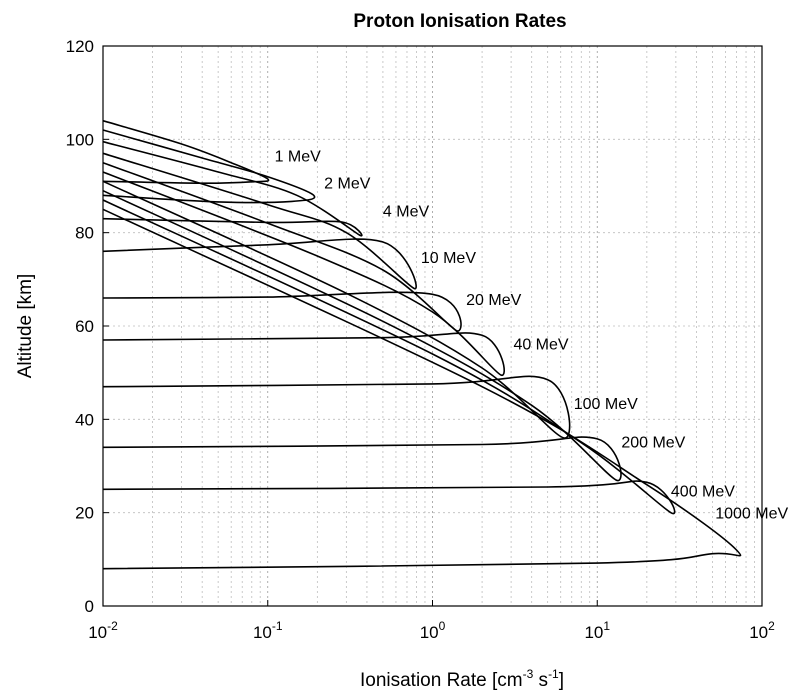 This screenshot has width=811, height=692. What do you see at coordinates (606, 404) in the screenshot?
I see `curve-label: 100 MeV` at bounding box center [606, 404].